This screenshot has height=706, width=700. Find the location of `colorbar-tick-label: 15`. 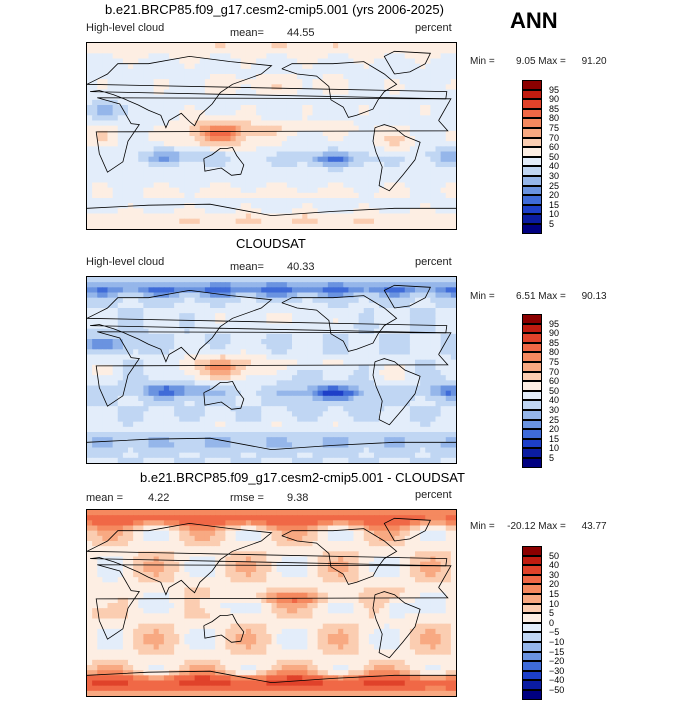

colorbar-tick-label: 15 is located at coordinates (554, 204).